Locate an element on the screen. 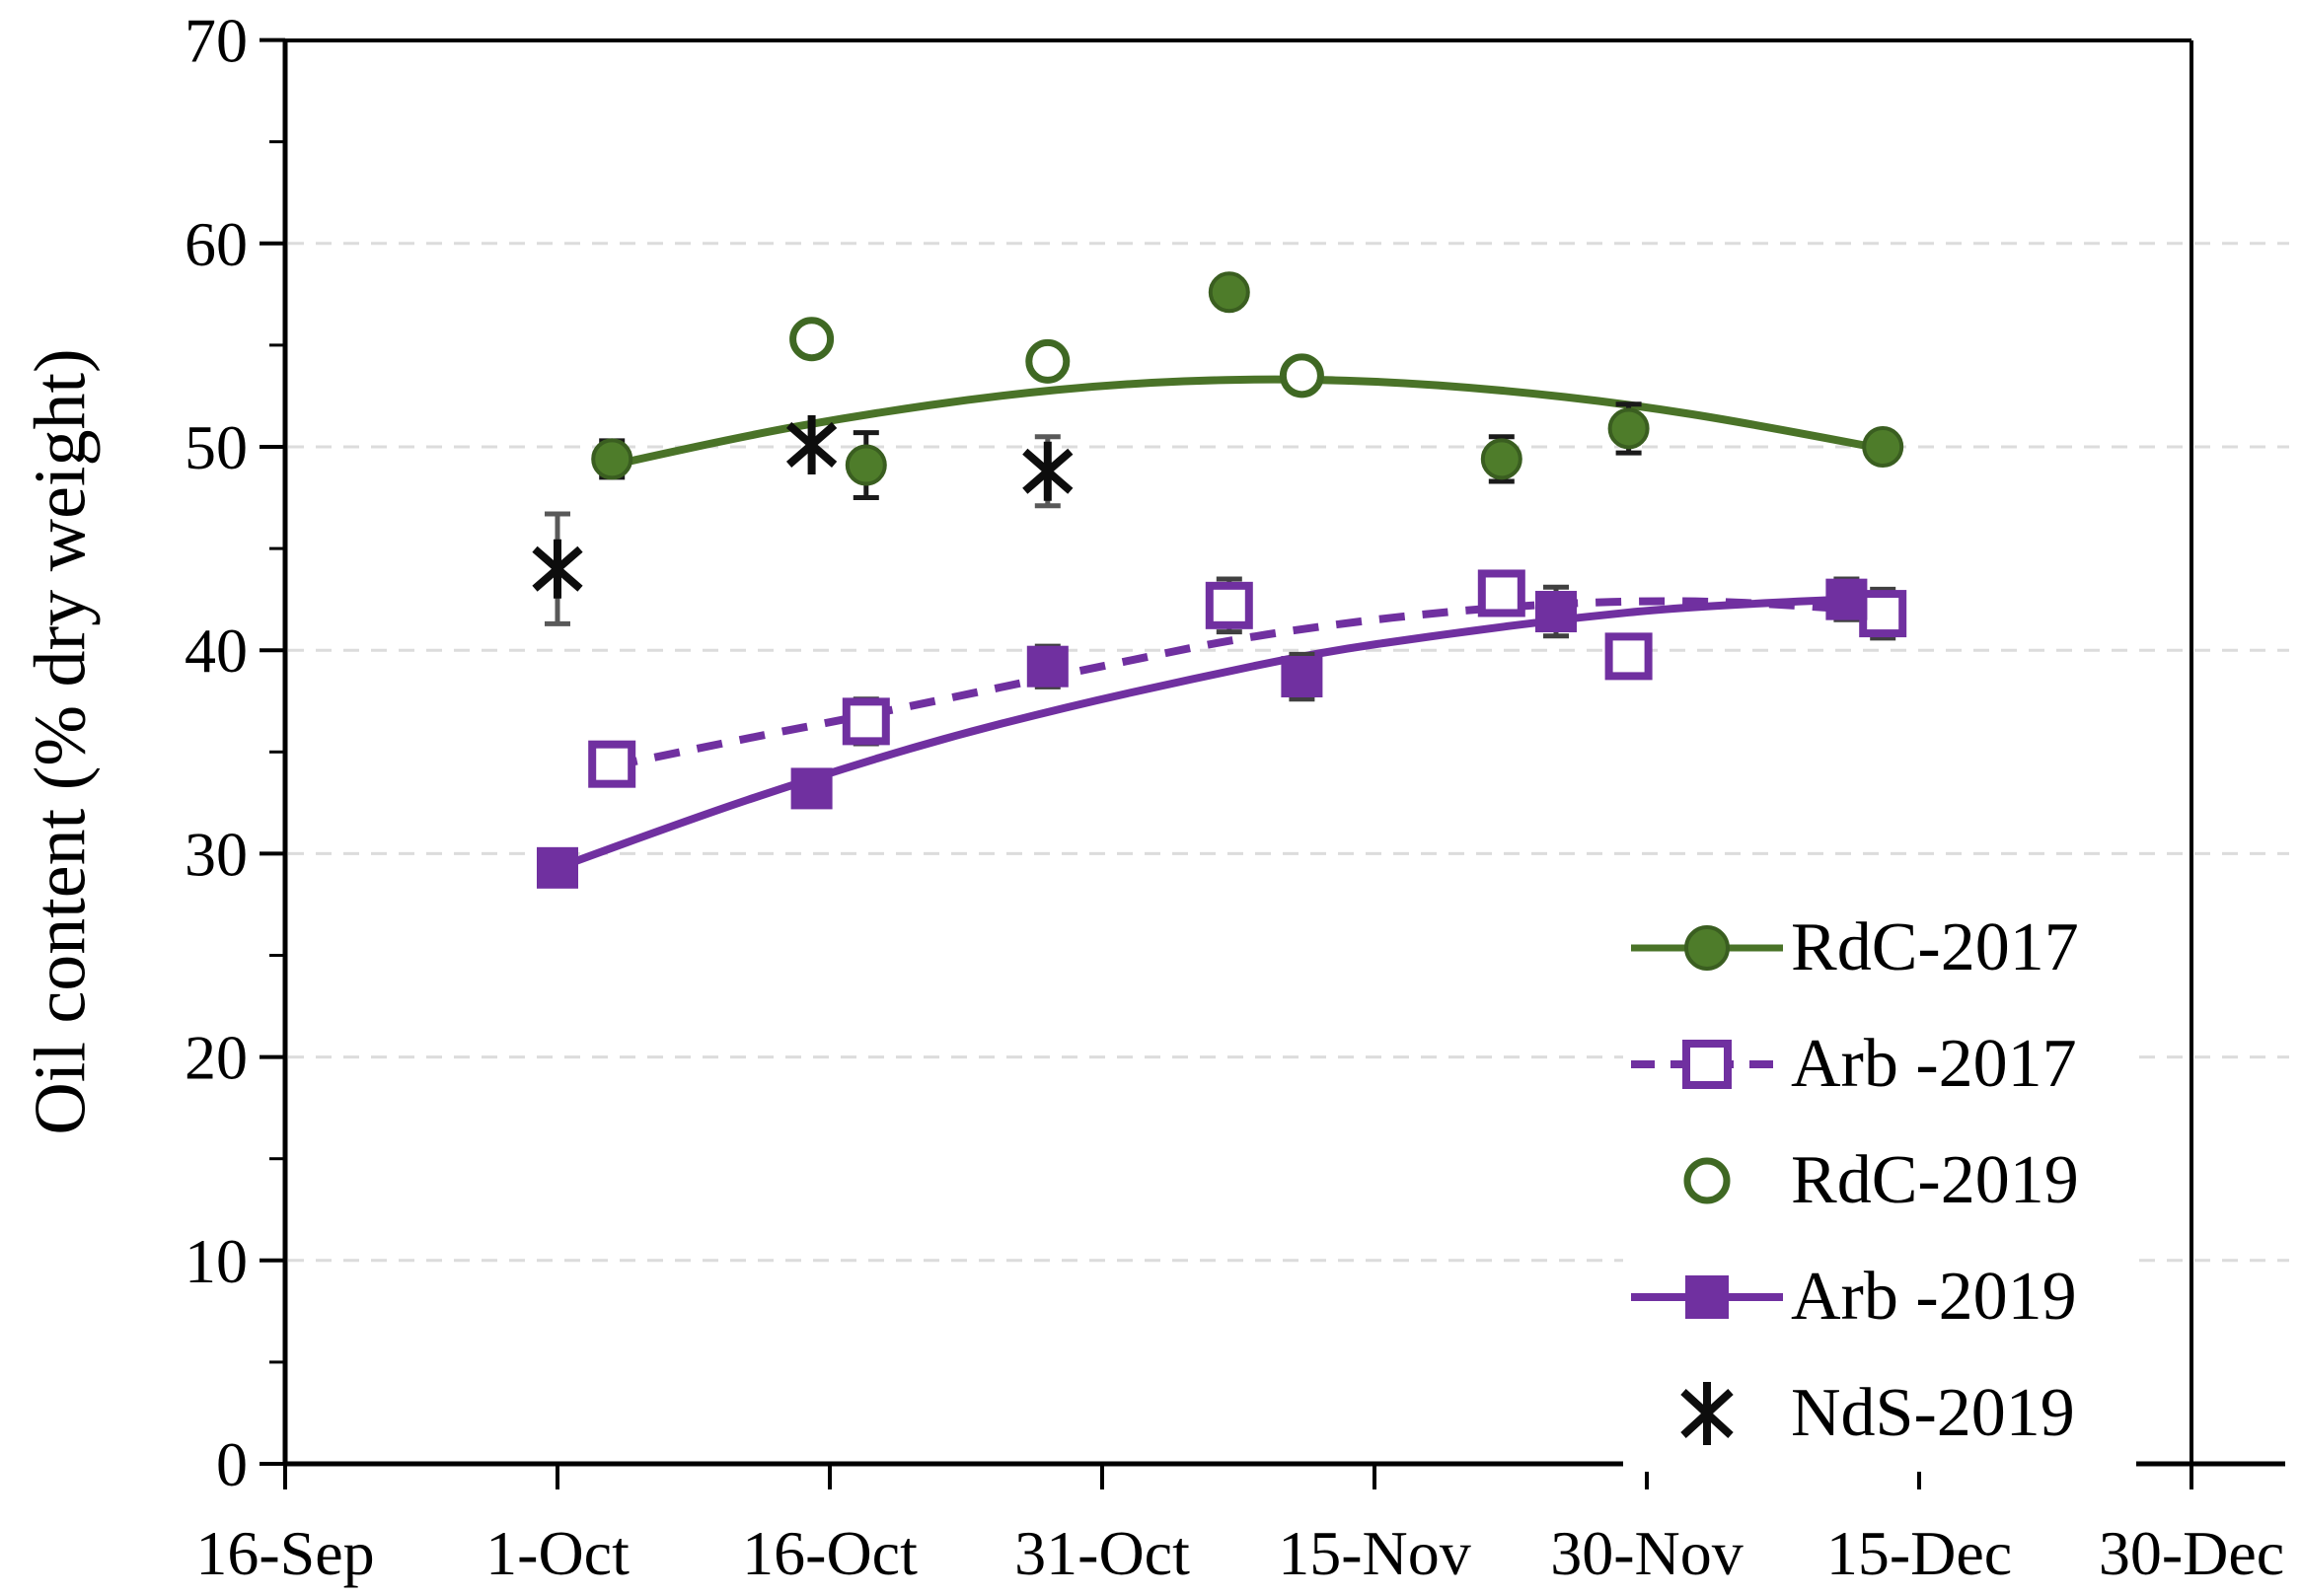 The width and height of the screenshot is (2301, 1596). x-tick-label: 30-Dec is located at coordinates (2192, 1553).